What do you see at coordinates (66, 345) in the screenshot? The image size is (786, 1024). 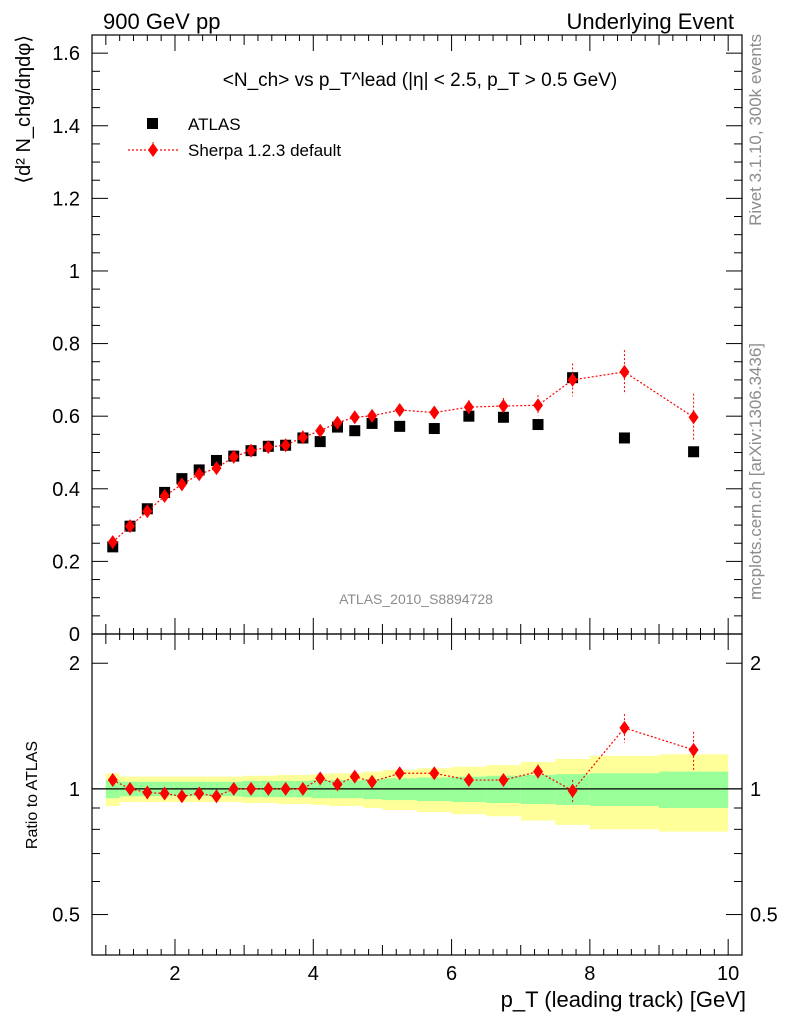 I see `main-y-tick-label: 0.8` at bounding box center [66, 345].